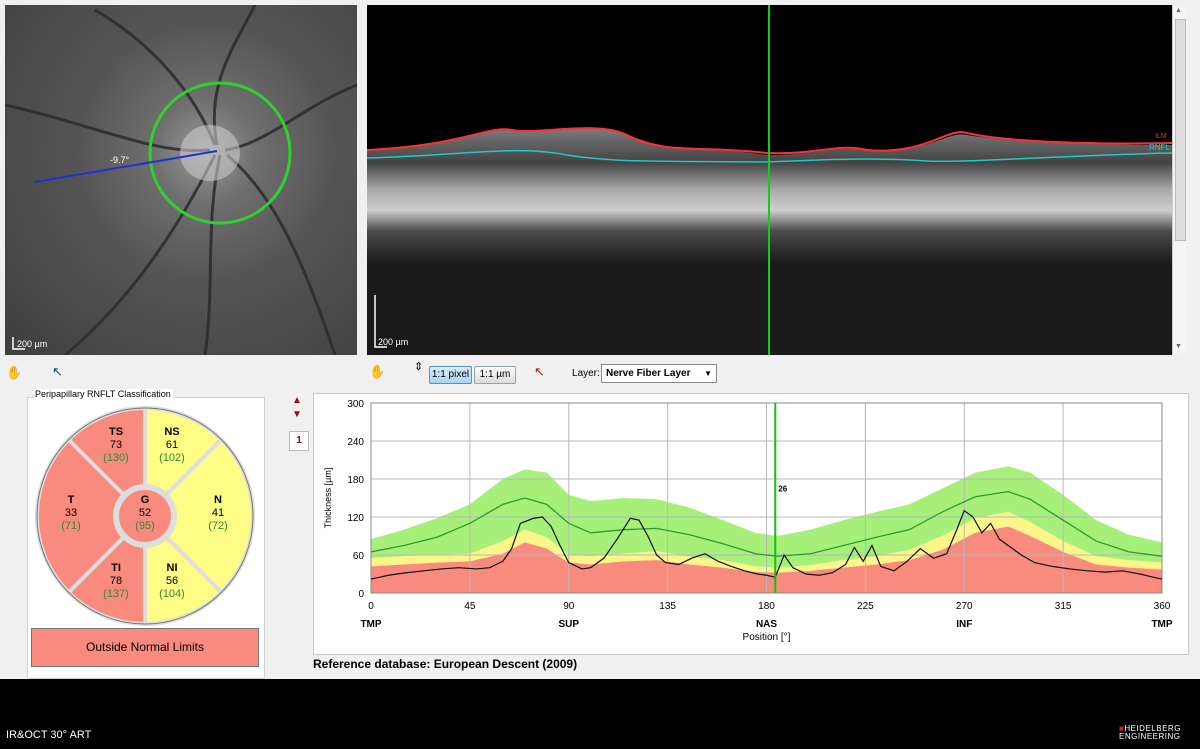  I want to click on sector-value: 56, so click(172, 581).